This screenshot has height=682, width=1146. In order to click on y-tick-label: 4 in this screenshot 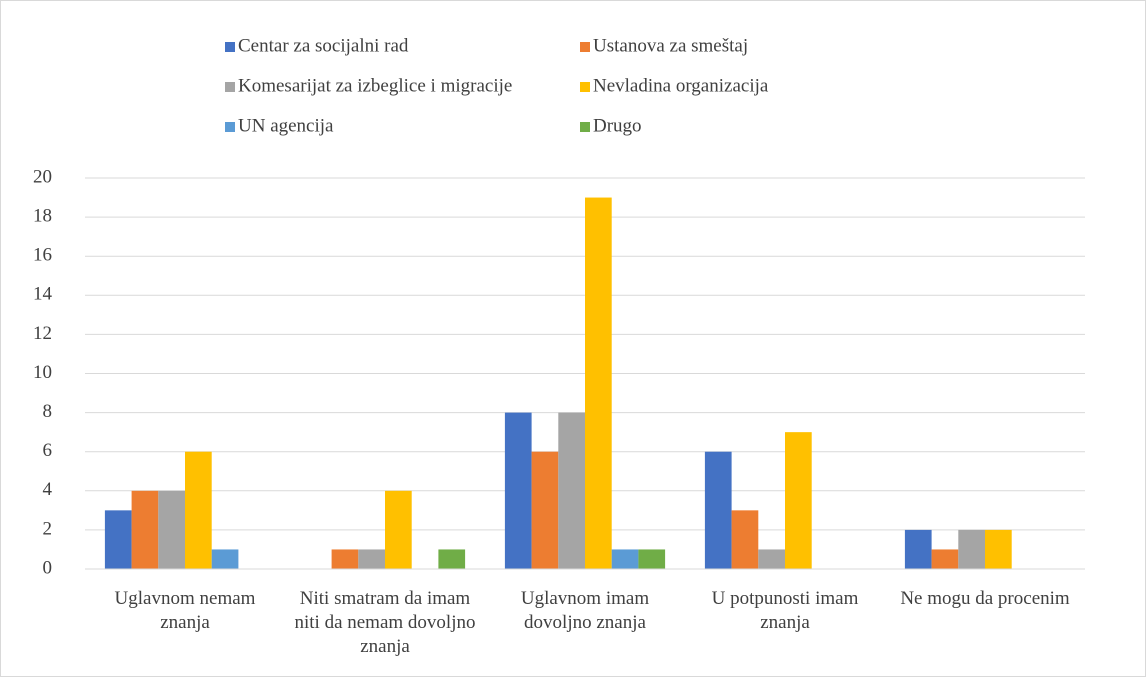, I will do `click(48, 489)`.